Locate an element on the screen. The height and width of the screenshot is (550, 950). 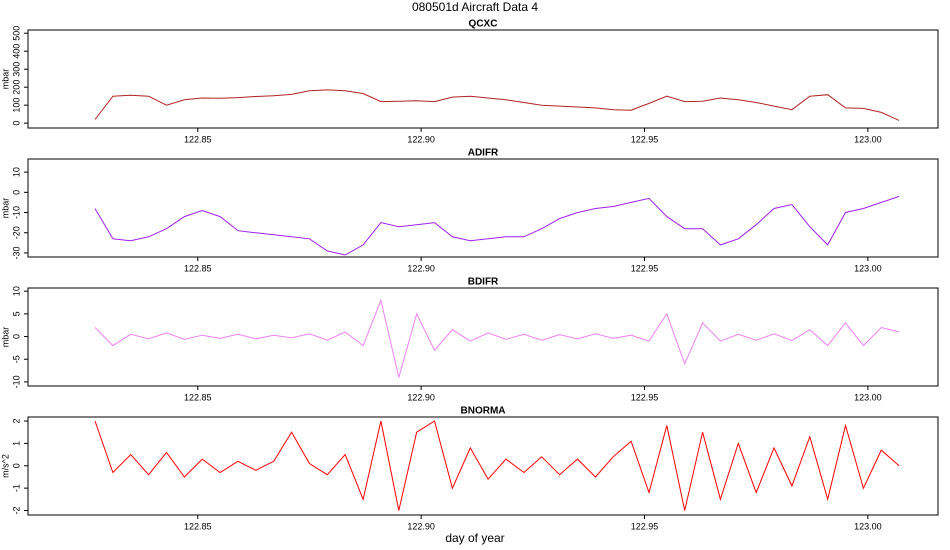
y-tick-label: 1 is located at coordinates (16, 443).